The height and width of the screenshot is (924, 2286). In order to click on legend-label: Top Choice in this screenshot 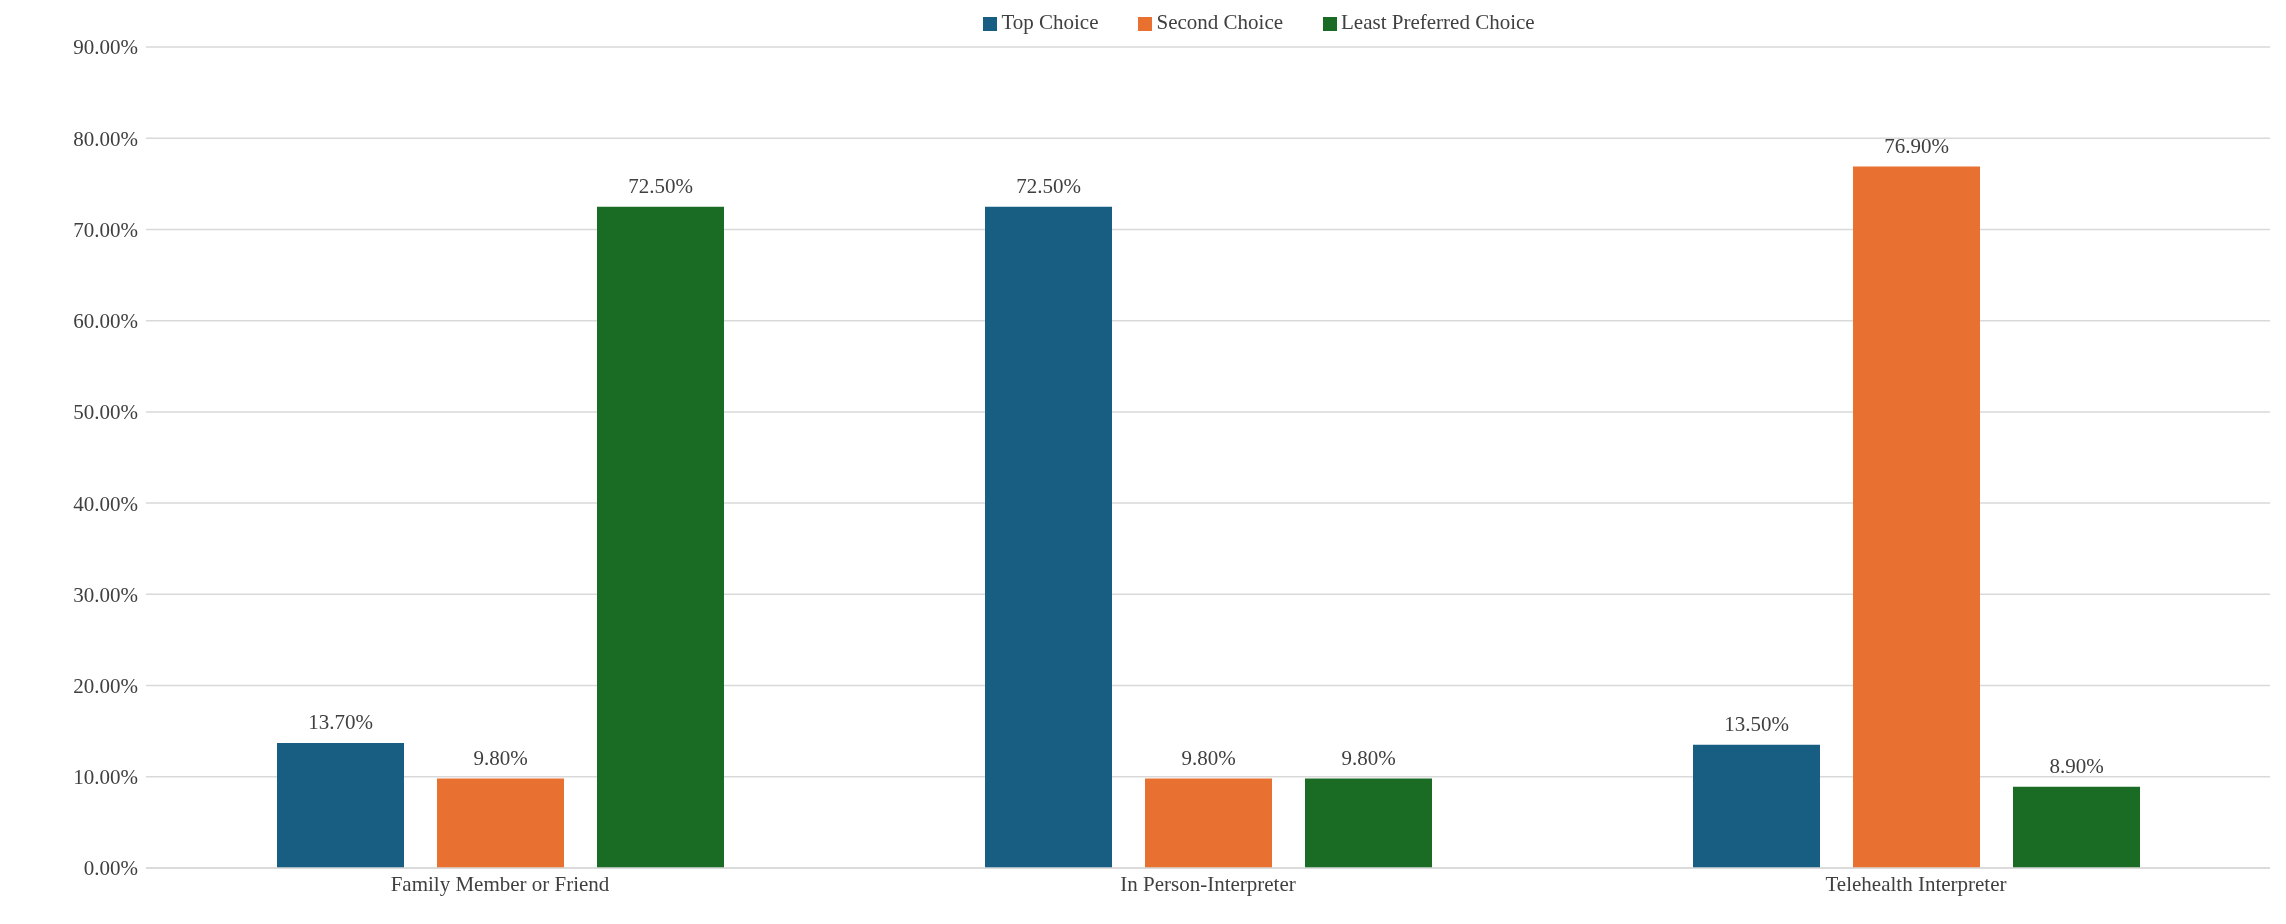, I will do `click(1050, 22)`.